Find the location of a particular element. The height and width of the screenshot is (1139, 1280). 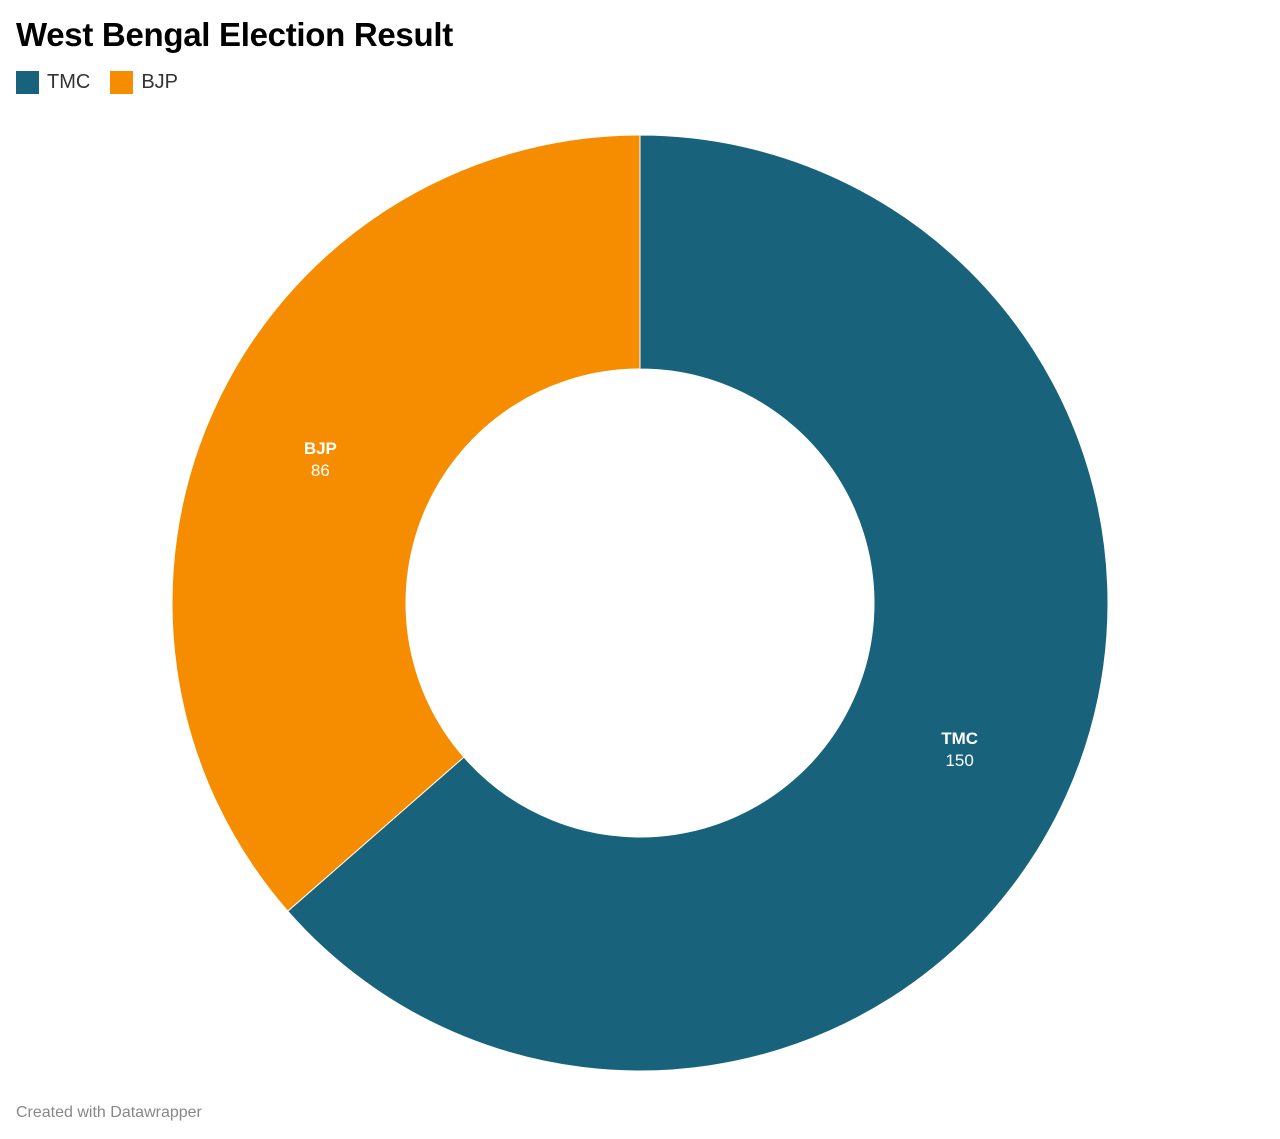

slice-label-bjp-name: BJP is located at coordinates (320, 448).